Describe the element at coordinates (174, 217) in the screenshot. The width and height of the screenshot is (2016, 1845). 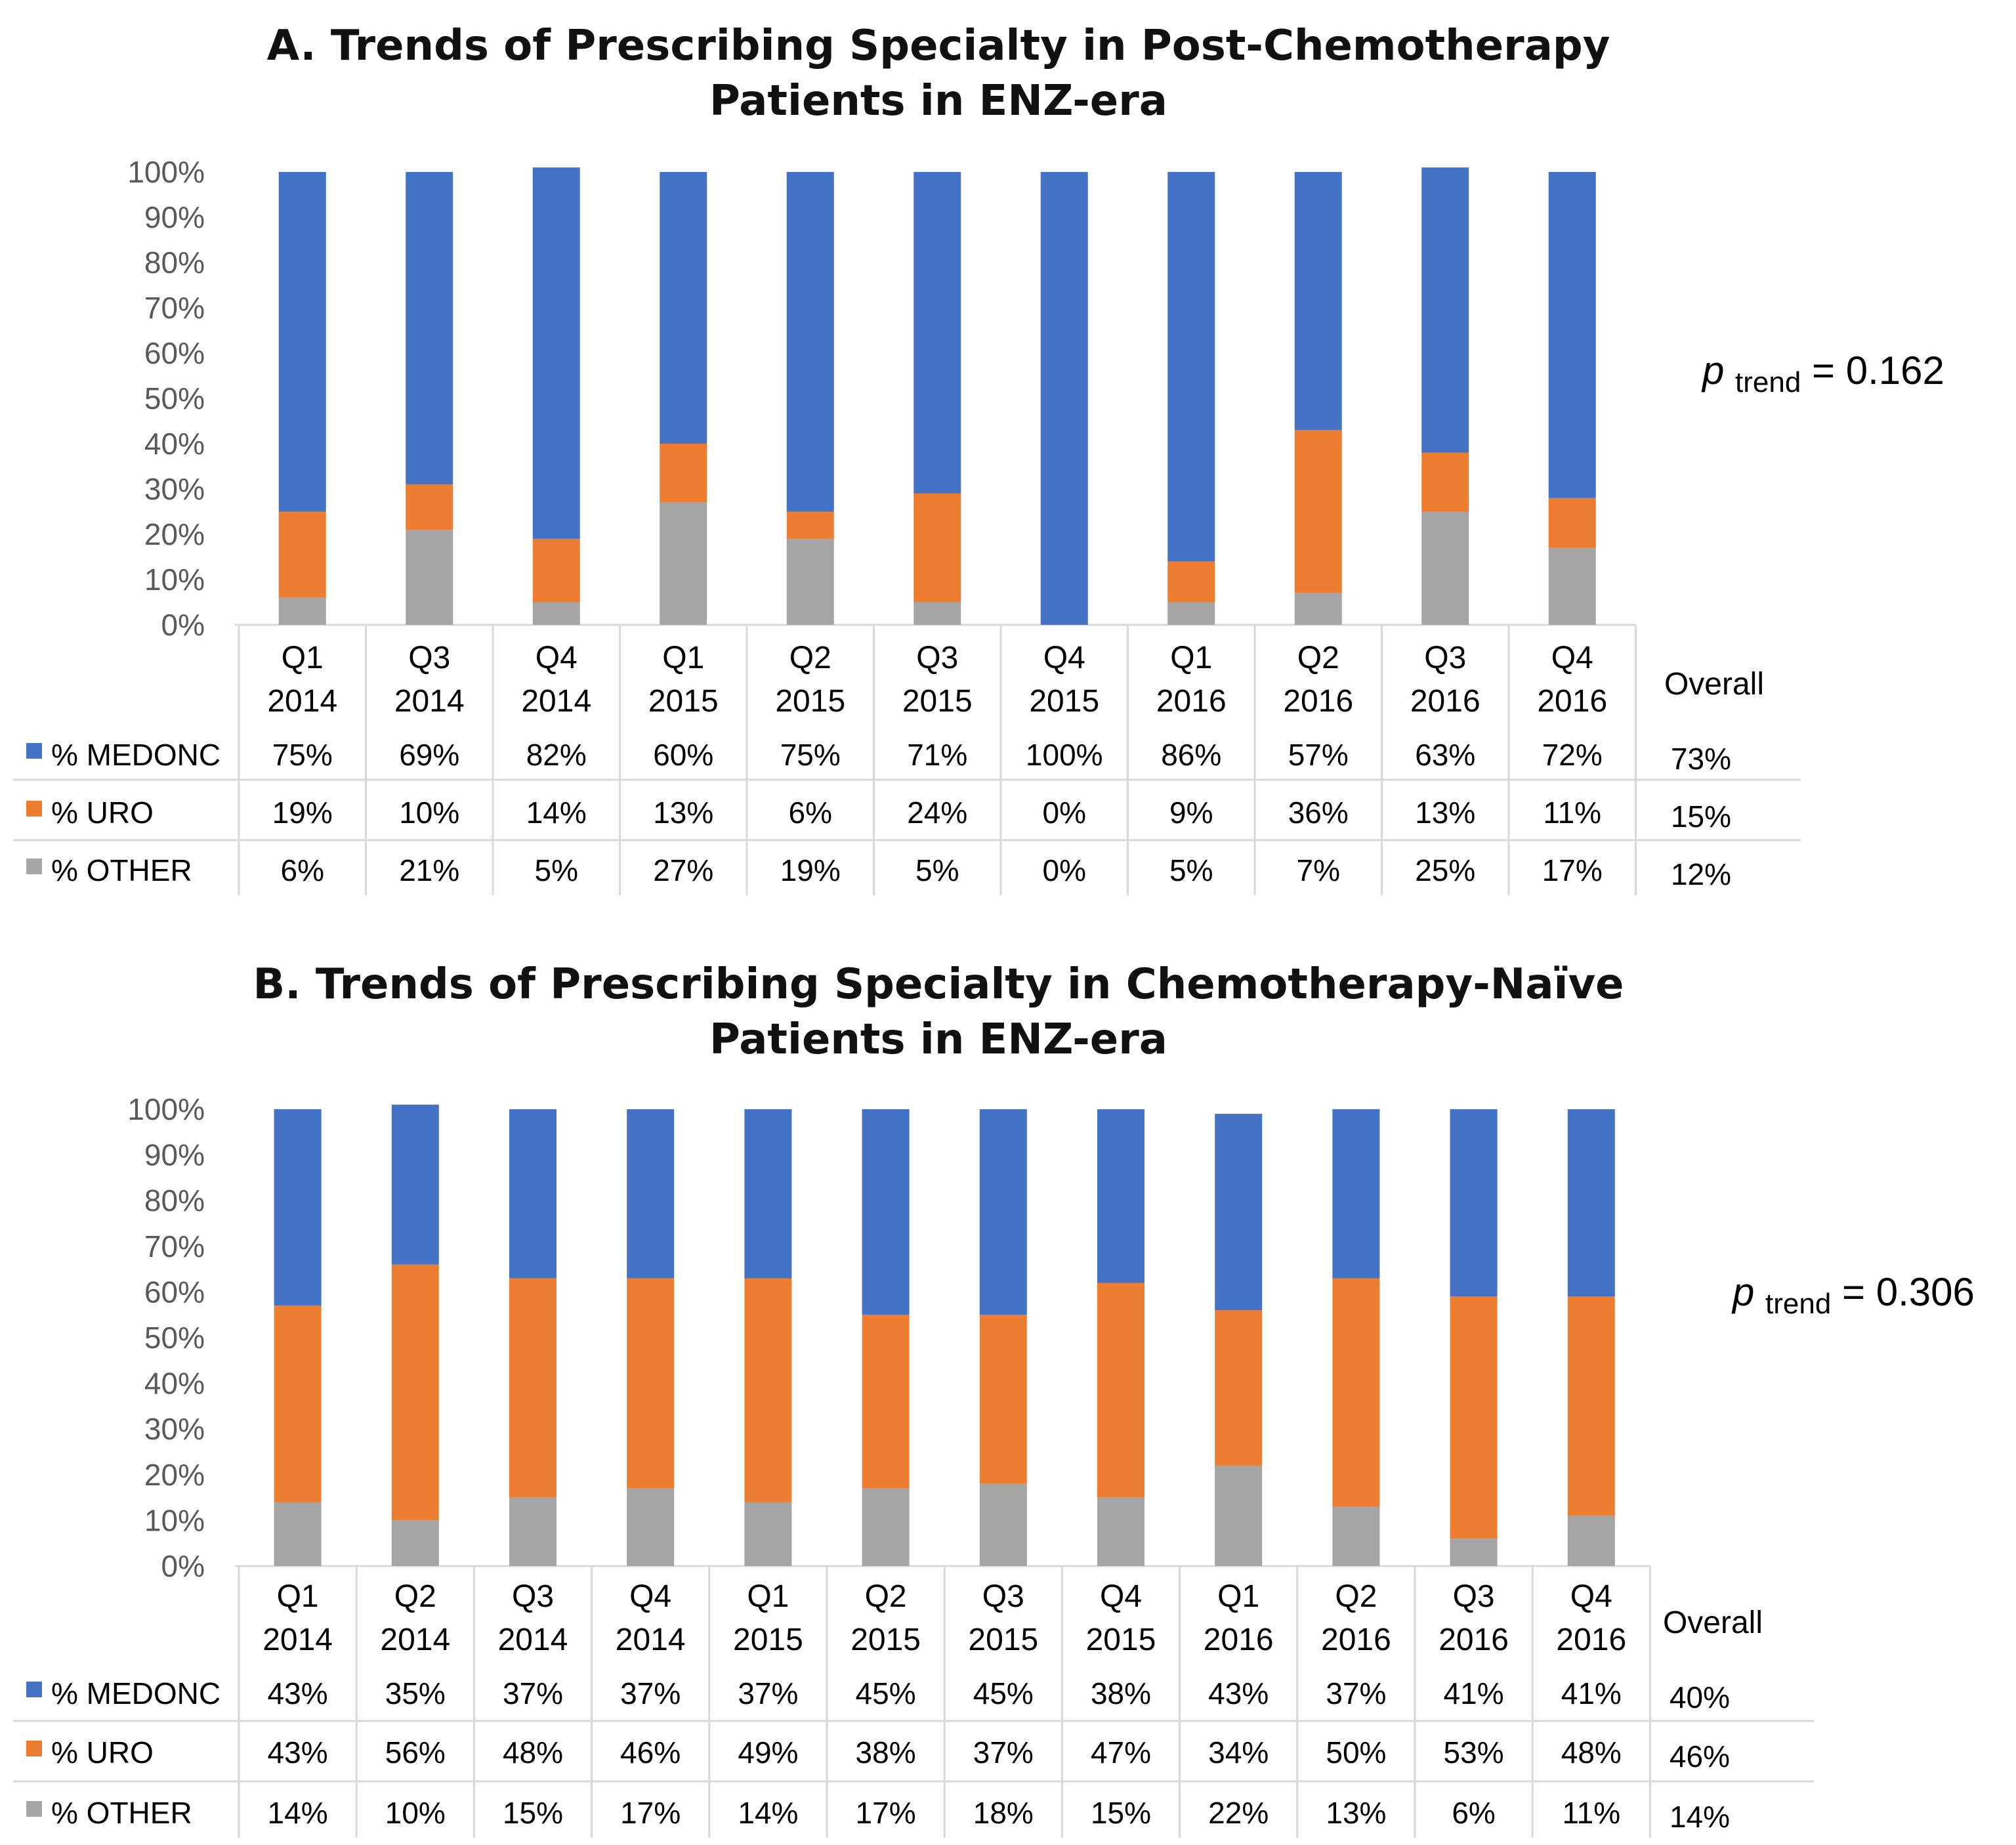
I see `chart-a-y-tick-label: 90%` at that location.